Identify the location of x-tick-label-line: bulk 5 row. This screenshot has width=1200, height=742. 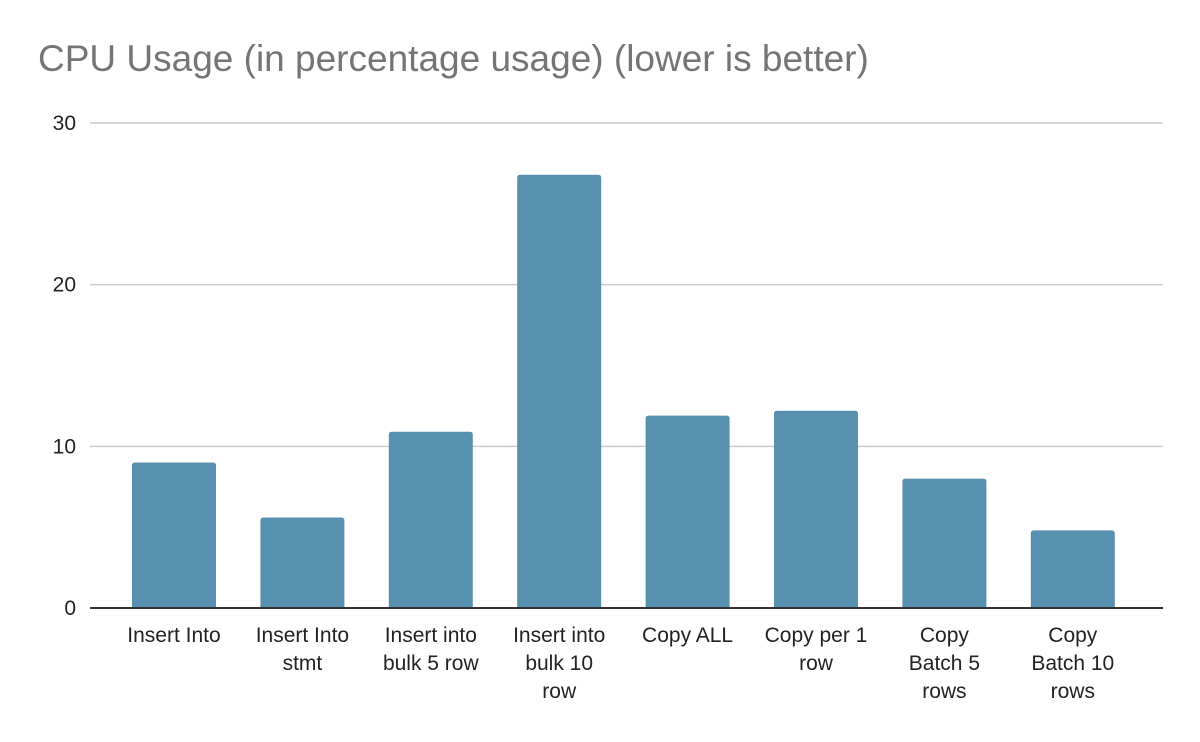
(431, 663).